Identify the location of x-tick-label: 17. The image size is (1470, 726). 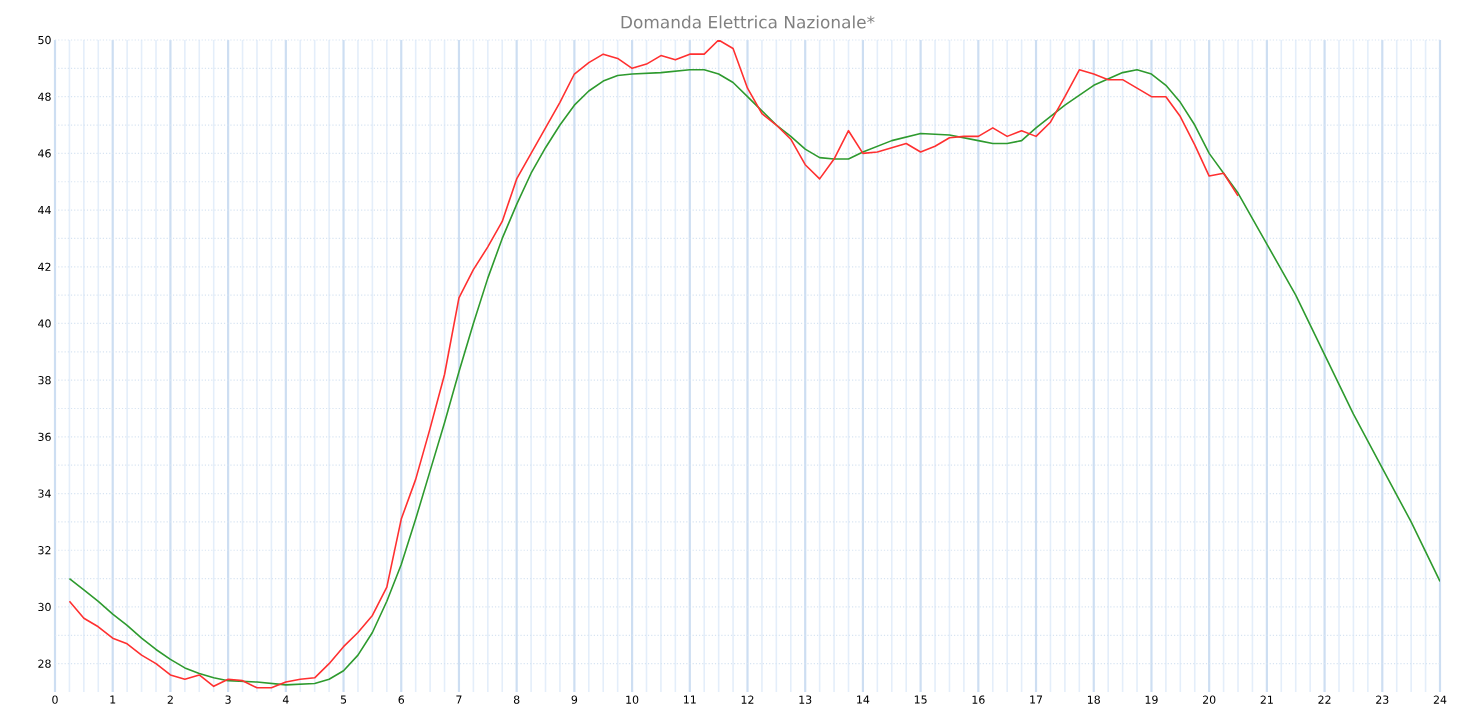
(1036, 699).